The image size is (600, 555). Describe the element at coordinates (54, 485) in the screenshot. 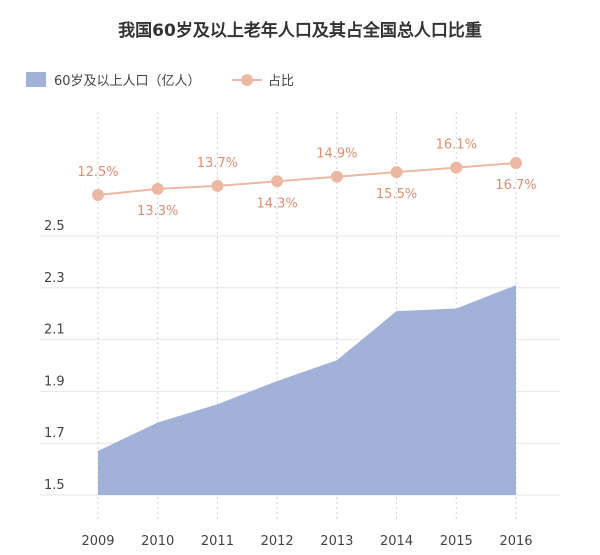

I see `y-tick-label: 1.5` at that location.